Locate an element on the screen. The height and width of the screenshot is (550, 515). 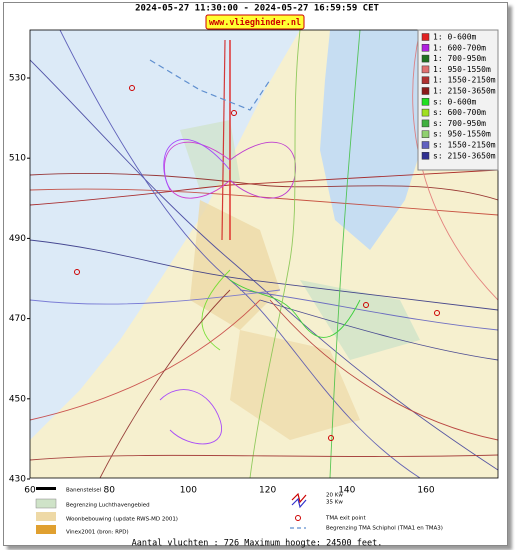
map-legend-label: Begrenzing TMA Schiphol (TMA1 en TMA3) is located at coordinates (384, 529).